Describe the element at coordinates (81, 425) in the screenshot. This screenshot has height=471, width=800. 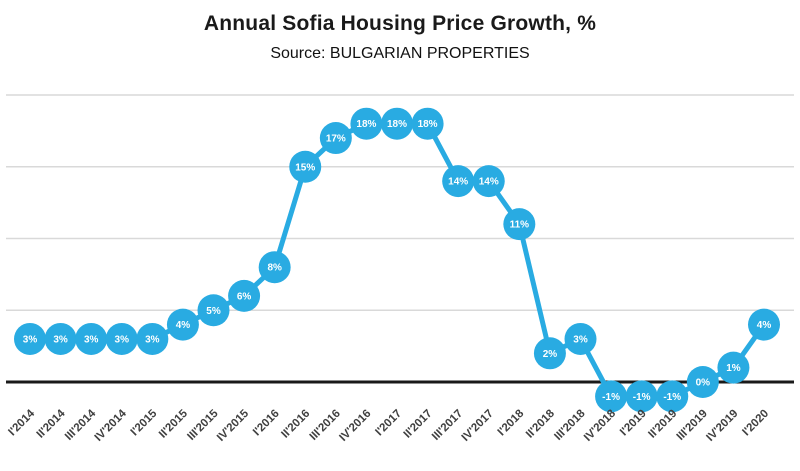
I see `x-axis-label: III'2014` at that location.